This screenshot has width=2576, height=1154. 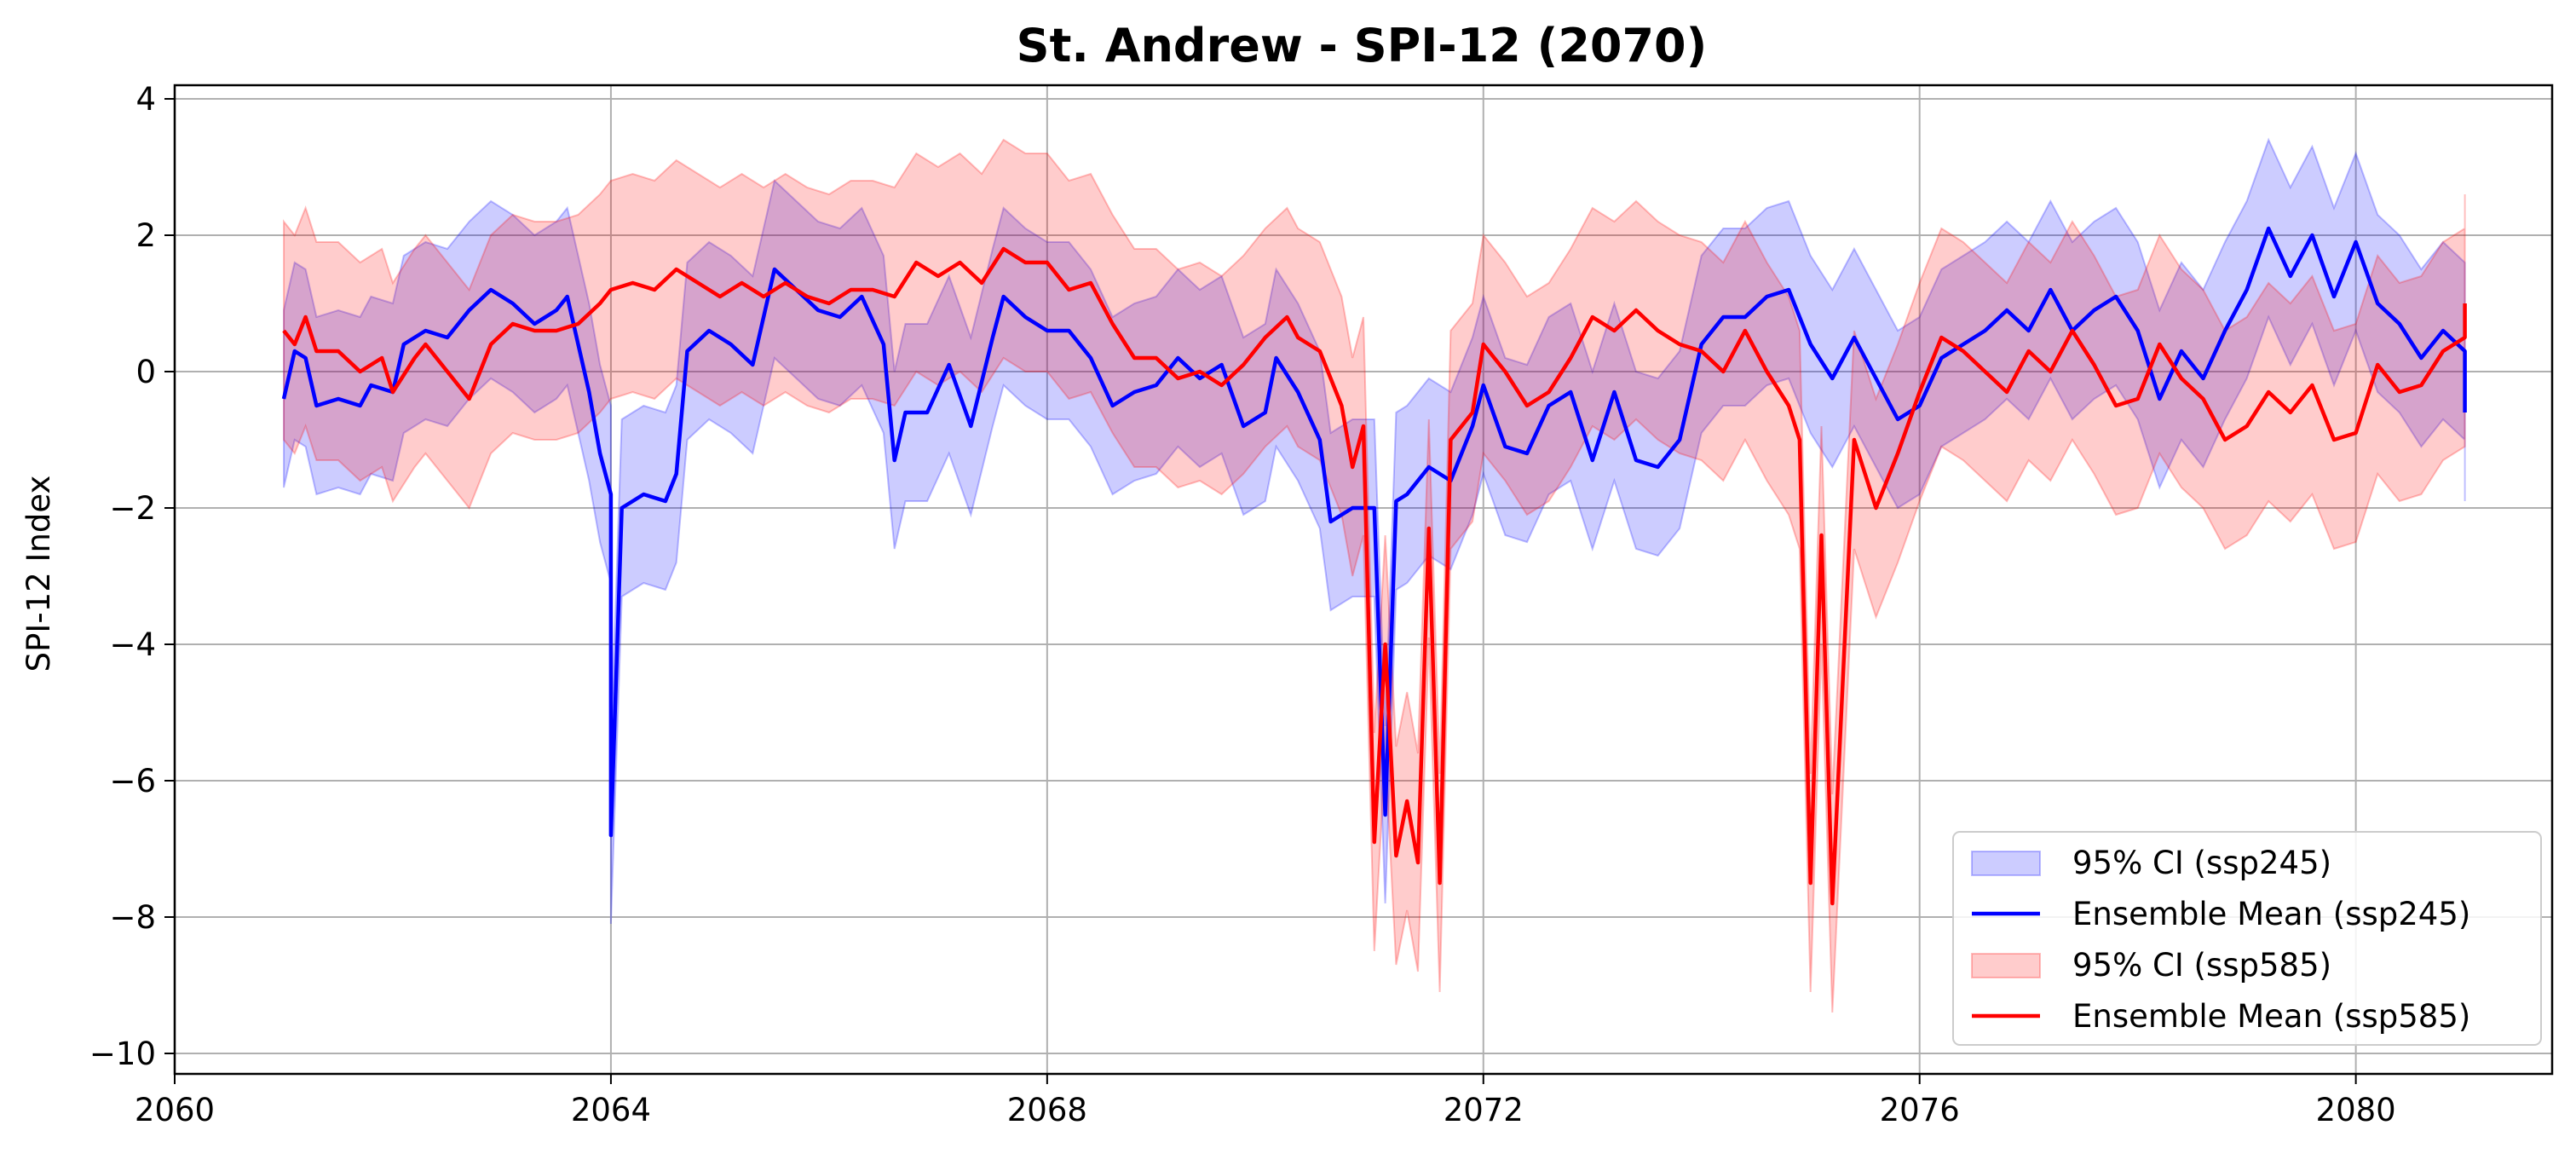 What do you see at coordinates (1920, 1110) in the screenshot?
I see `x-tick-label: 2076` at bounding box center [1920, 1110].